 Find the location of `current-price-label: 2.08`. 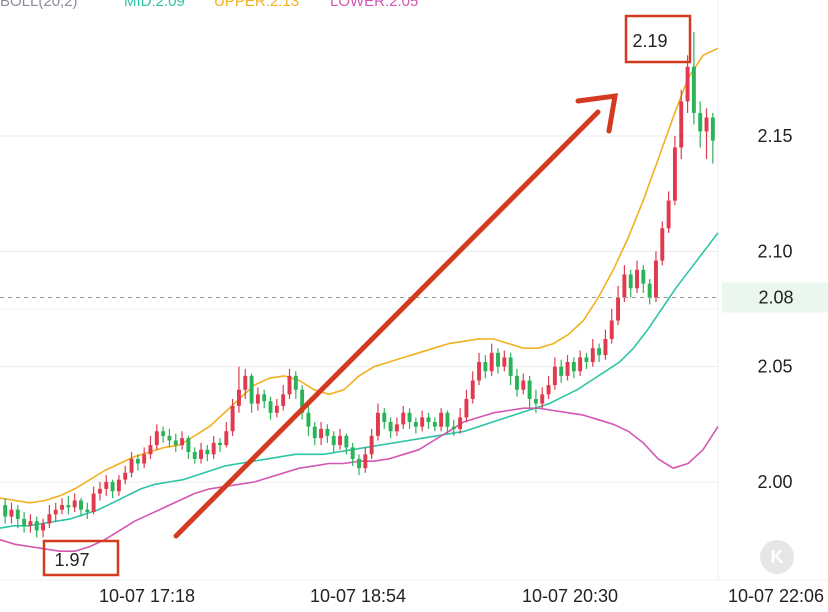

current-price-label: 2.08 is located at coordinates (775, 297).